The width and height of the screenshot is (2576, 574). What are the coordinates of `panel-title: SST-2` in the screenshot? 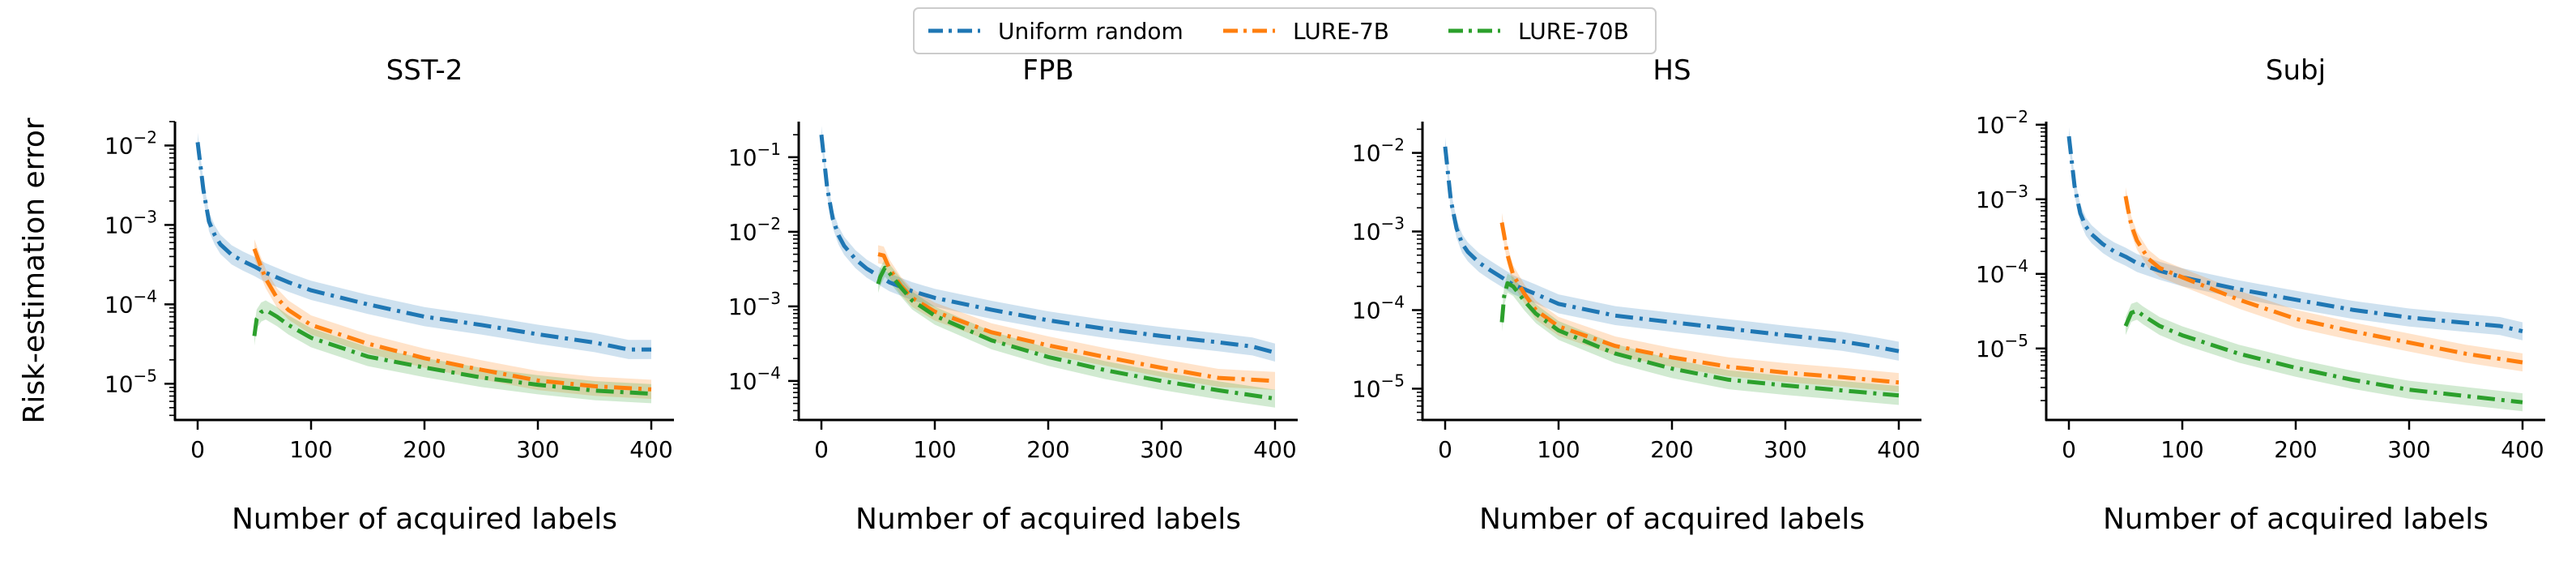 It's located at (424, 70).